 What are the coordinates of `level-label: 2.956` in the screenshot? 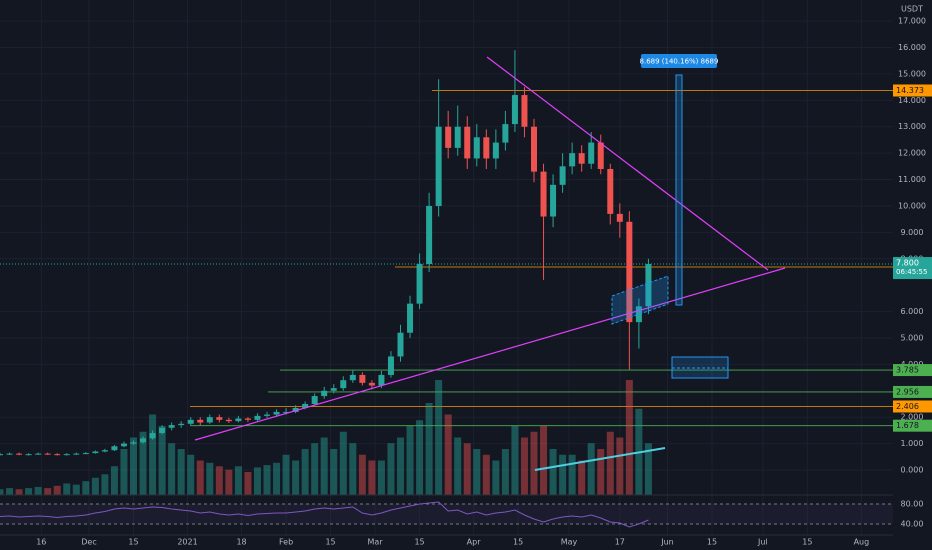 It's located at (907, 391).